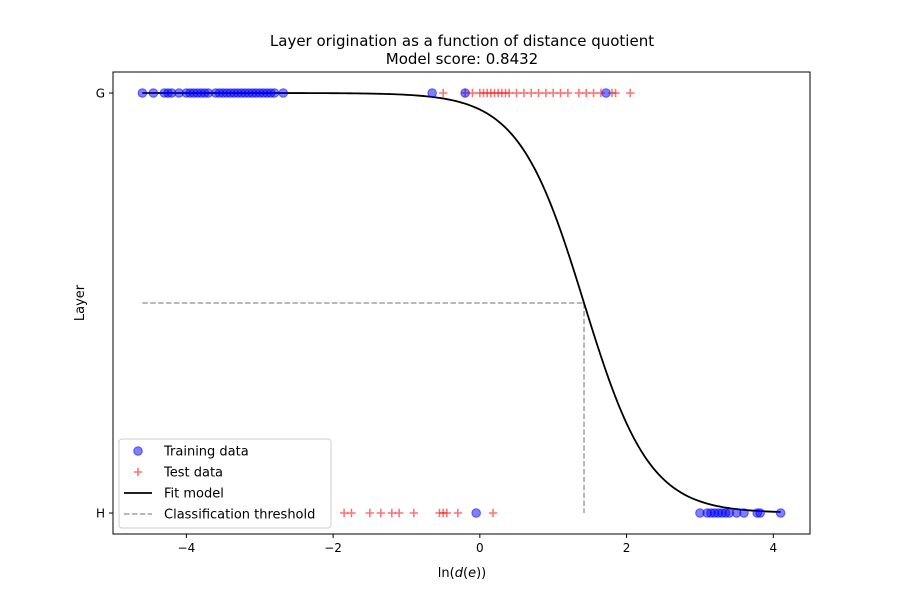  I want to click on legend-label: Training data, so click(206, 452).